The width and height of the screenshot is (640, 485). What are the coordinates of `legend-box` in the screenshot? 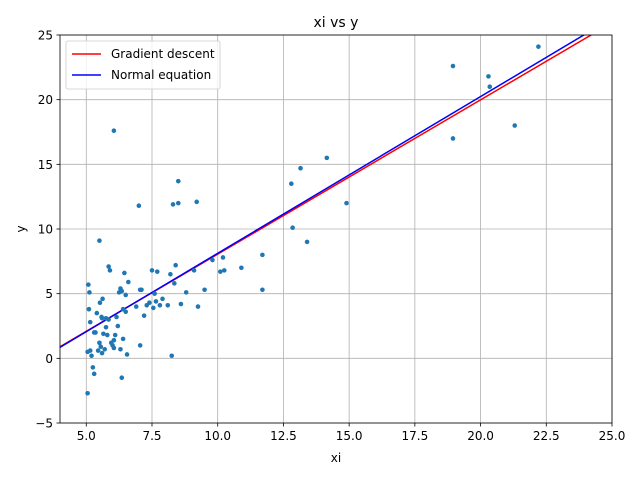 It's located at (143, 65).